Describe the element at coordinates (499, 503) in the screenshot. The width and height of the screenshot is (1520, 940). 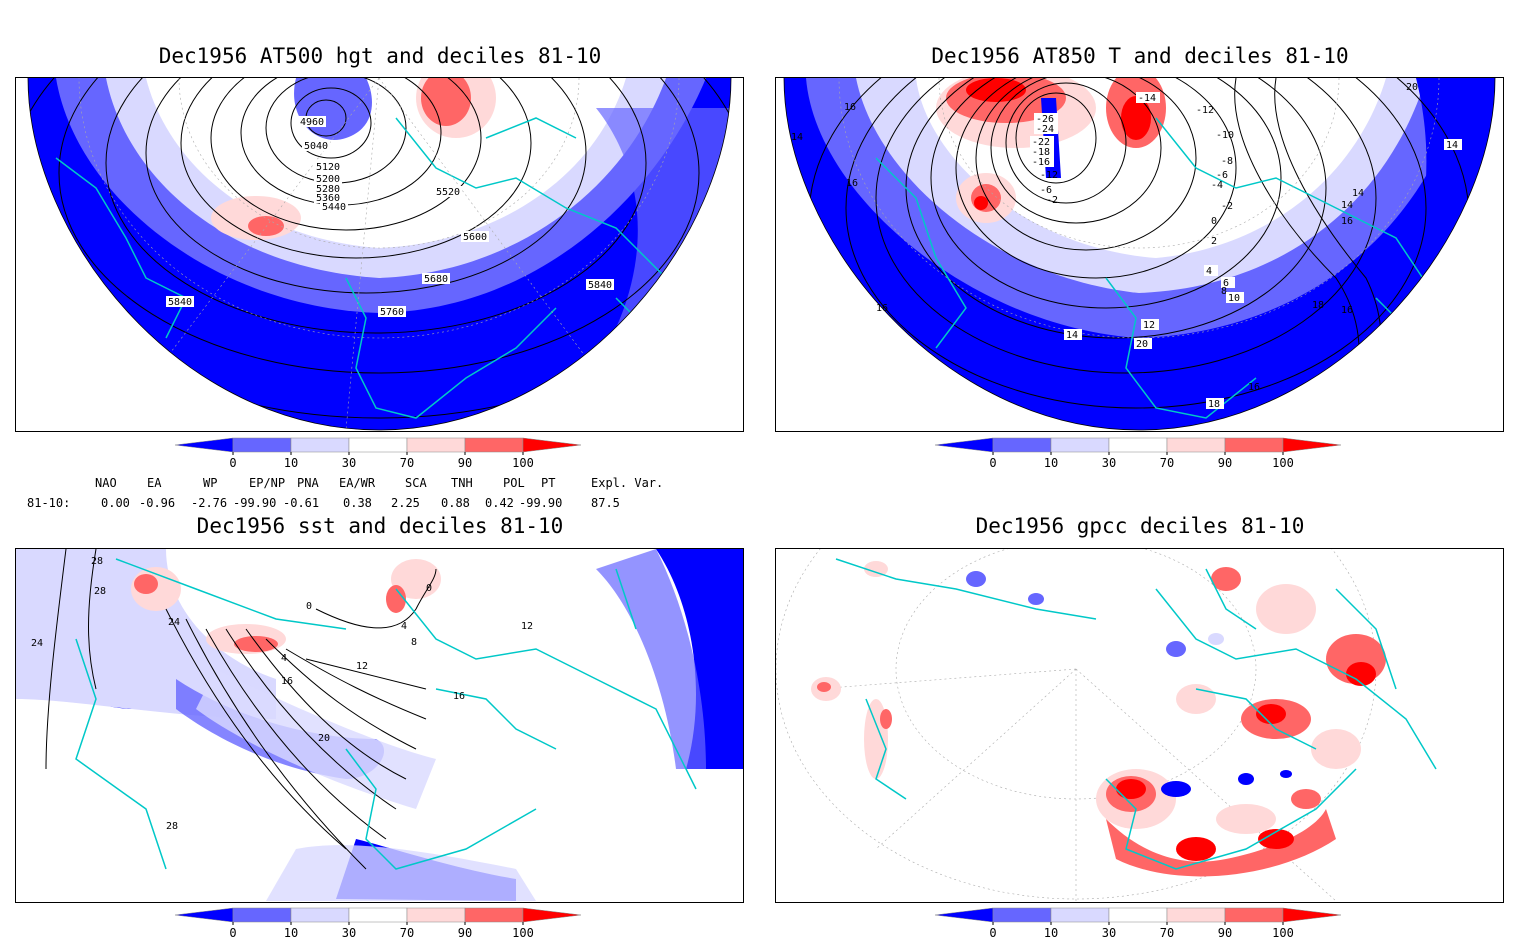
I see `index-value: 0.42` at that location.